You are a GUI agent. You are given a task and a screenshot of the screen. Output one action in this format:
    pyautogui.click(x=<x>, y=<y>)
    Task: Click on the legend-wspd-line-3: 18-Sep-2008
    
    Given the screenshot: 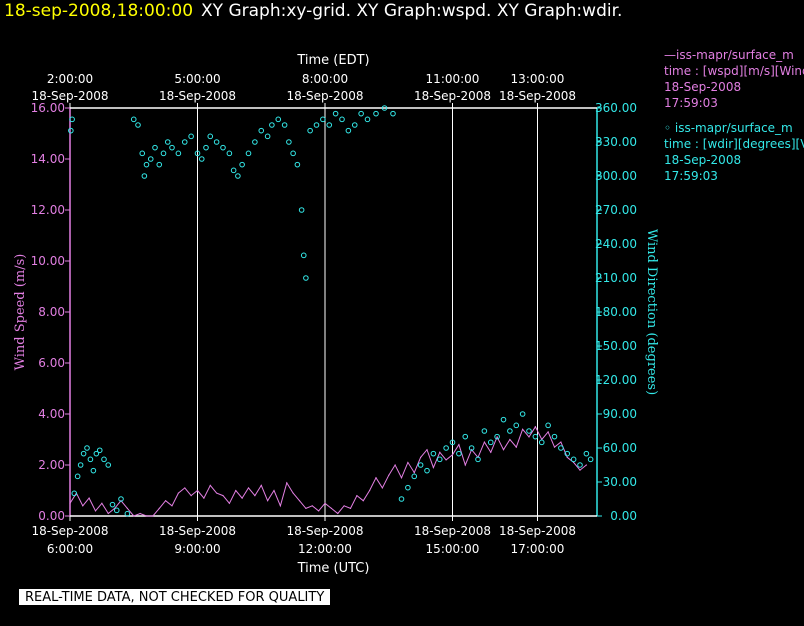 What is the action you would take?
    pyautogui.click(x=703, y=87)
    